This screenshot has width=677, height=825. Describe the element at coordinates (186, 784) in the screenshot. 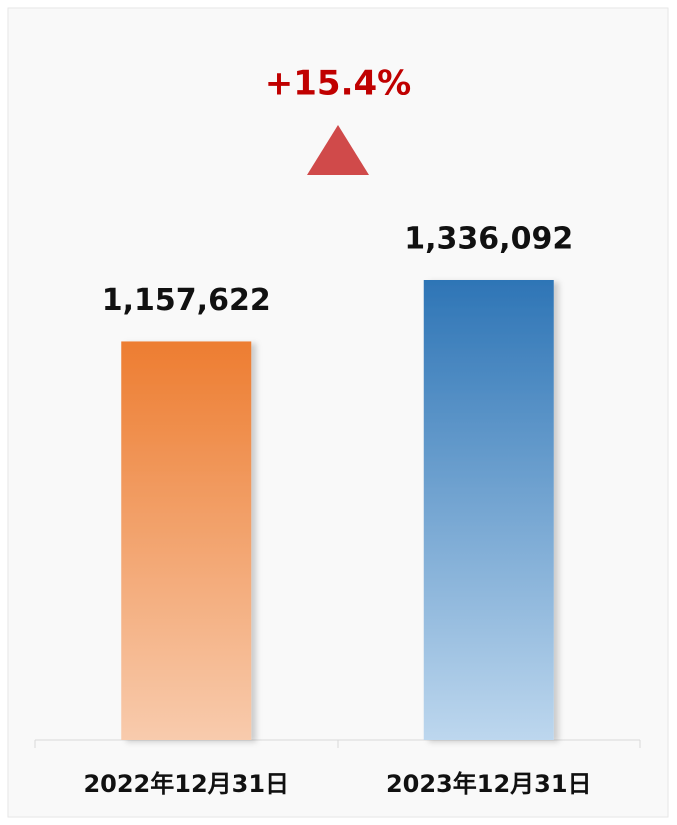

I see `x-tick-label: 2022年12月31日` at that location.